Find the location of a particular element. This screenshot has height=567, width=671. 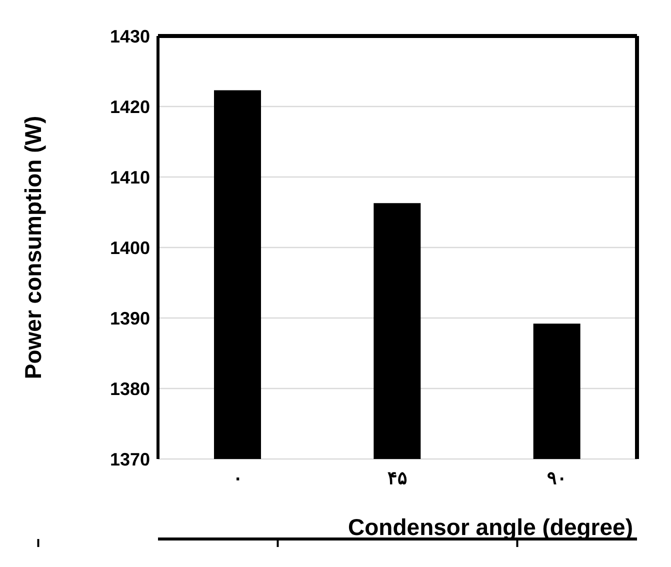

y-tick-label: 1420 is located at coordinates (130, 106).